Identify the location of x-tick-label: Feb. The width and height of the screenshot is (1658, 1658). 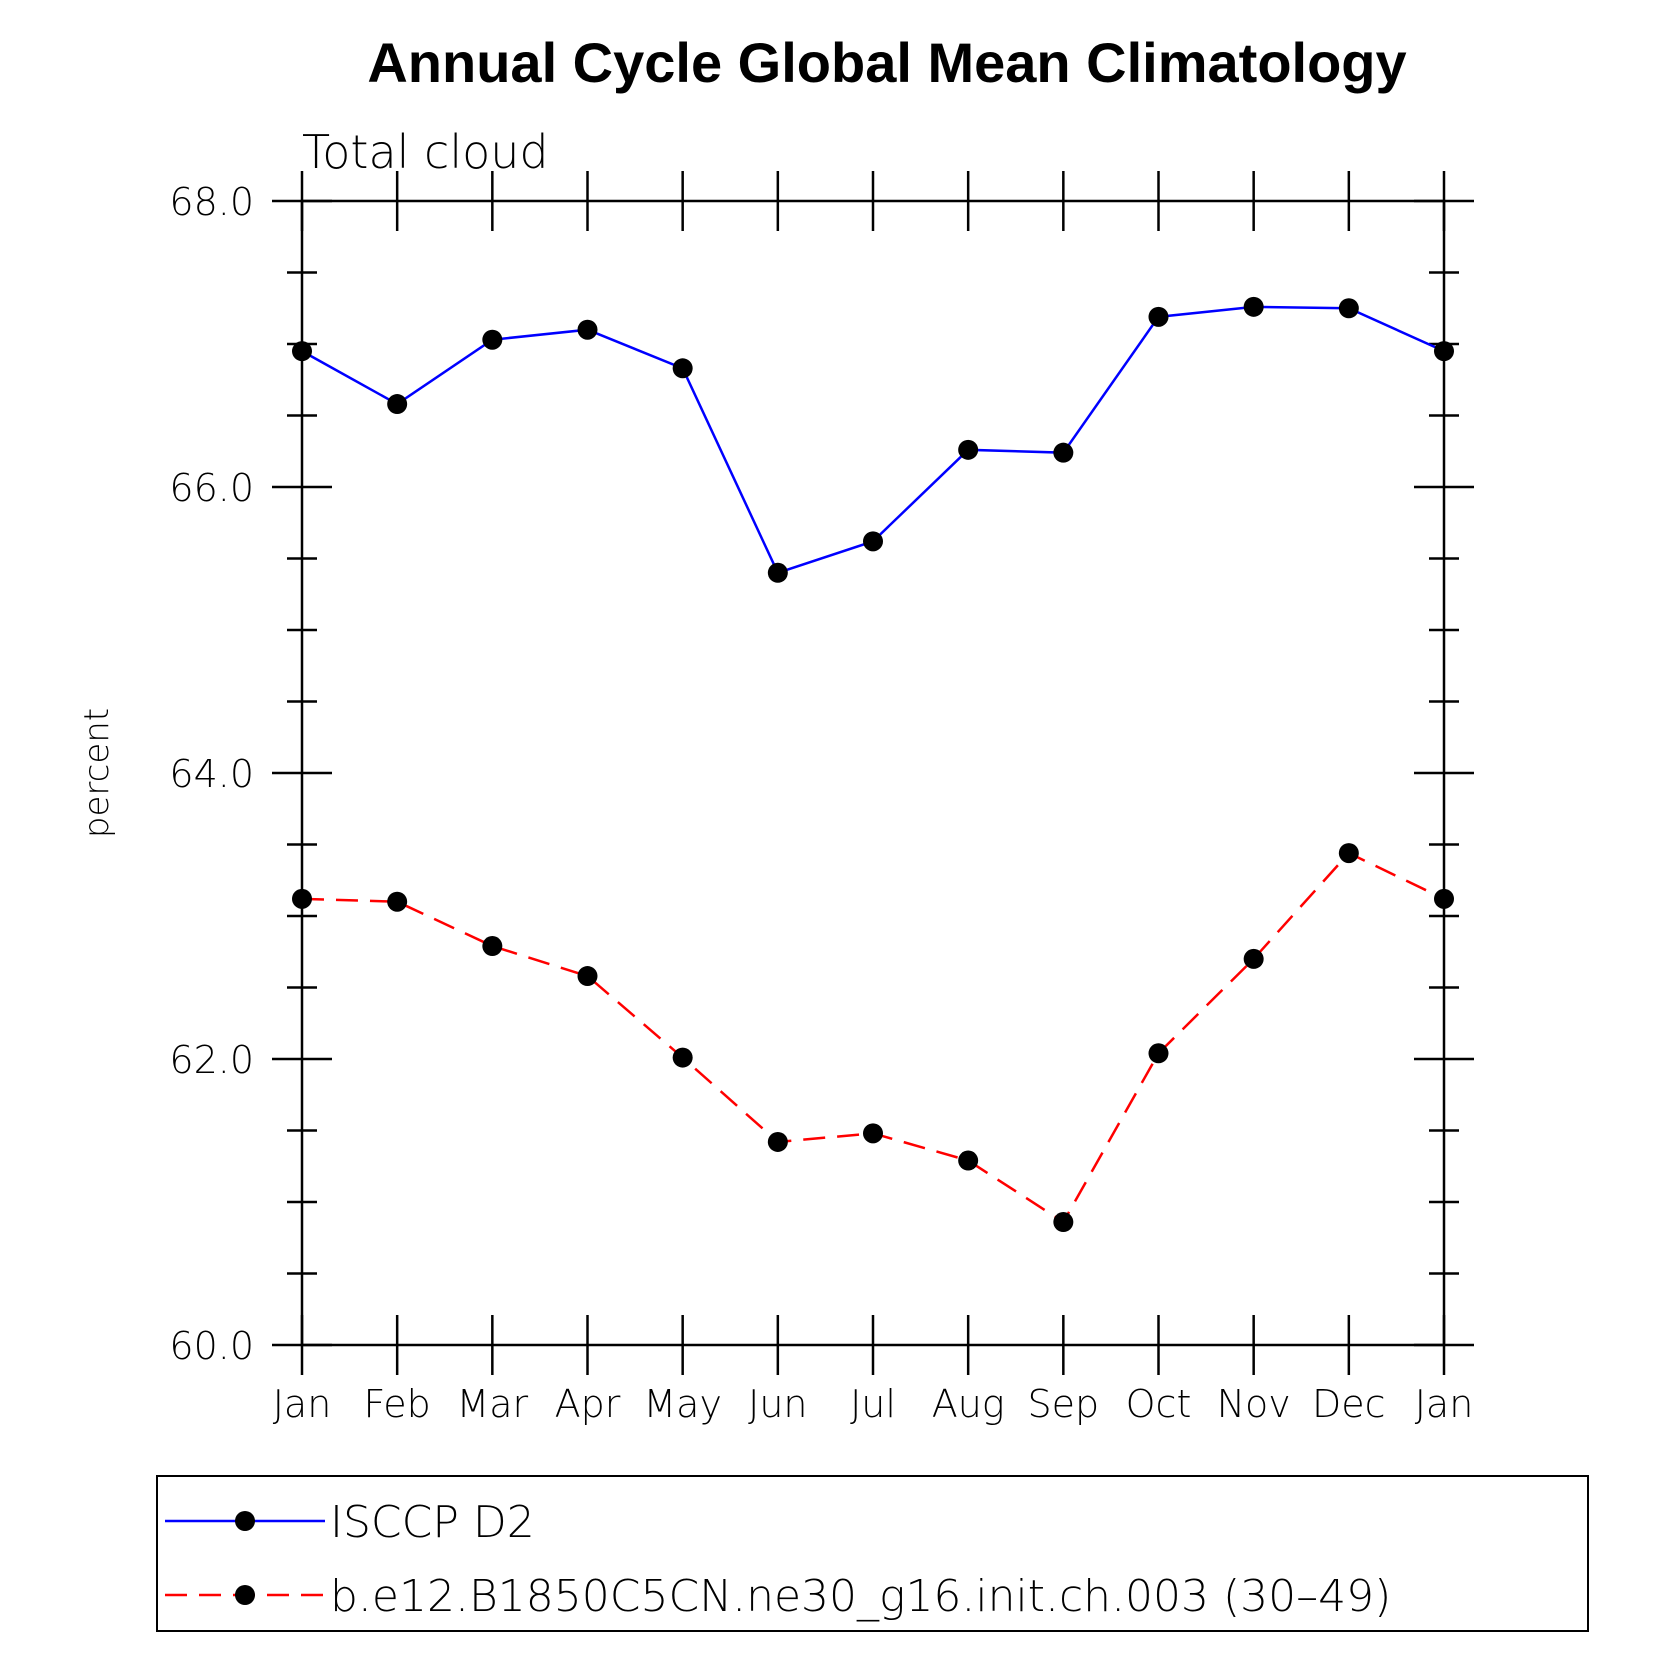
(397, 1404).